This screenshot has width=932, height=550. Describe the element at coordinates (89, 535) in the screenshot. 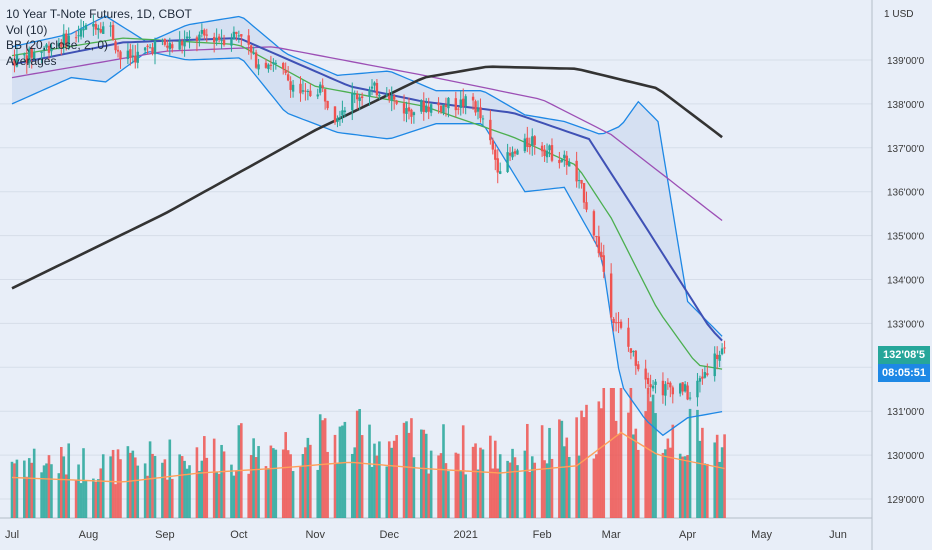

I see `time-tick-label: Aug` at that location.